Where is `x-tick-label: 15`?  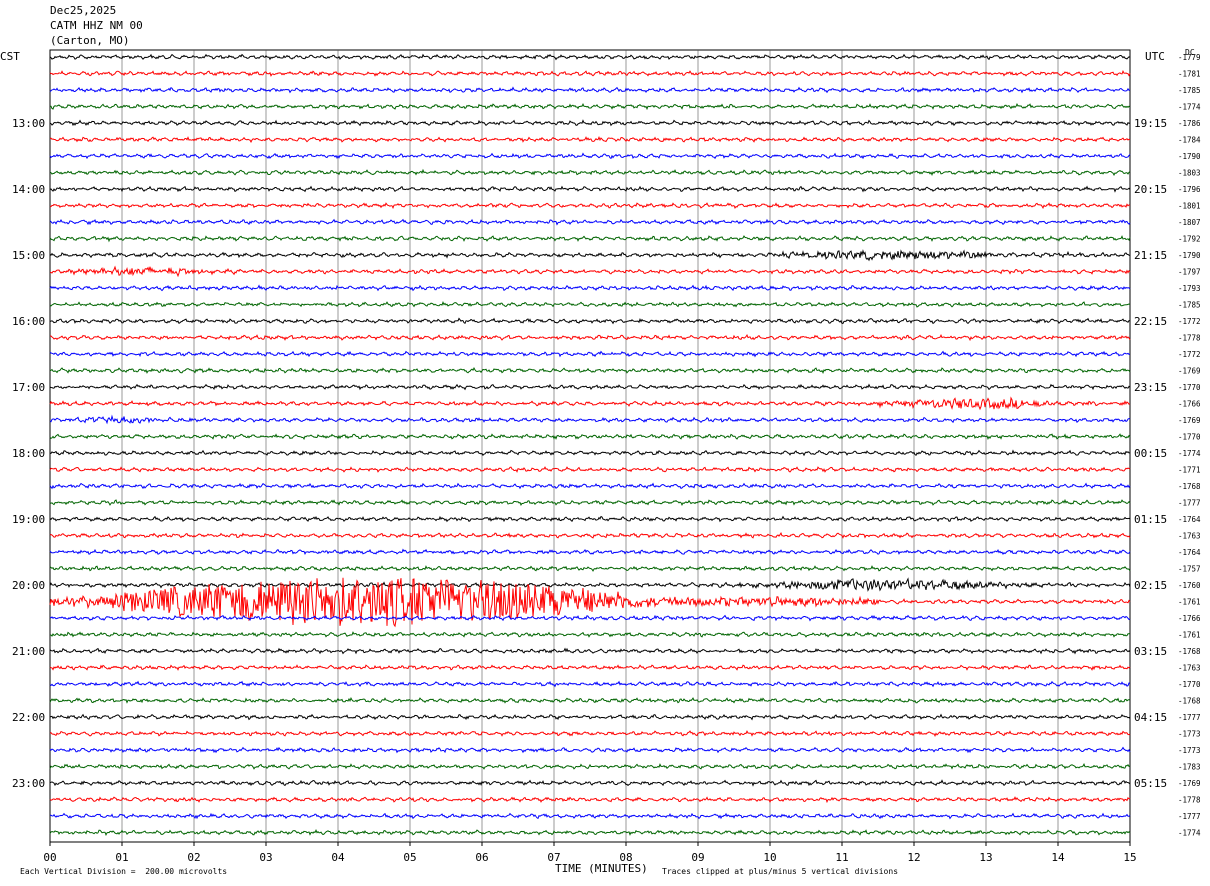
x-tick-label: 15 is located at coordinates (1129, 857).